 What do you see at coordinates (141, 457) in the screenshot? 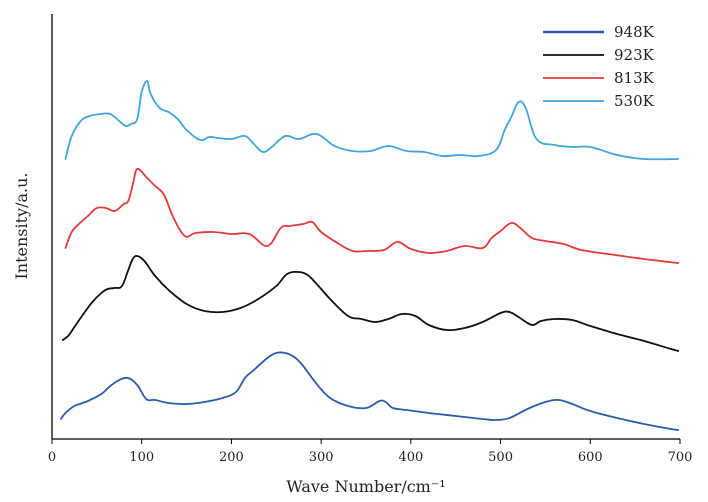
I see `x-tick-label-100: 100` at bounding box center [141, 457].